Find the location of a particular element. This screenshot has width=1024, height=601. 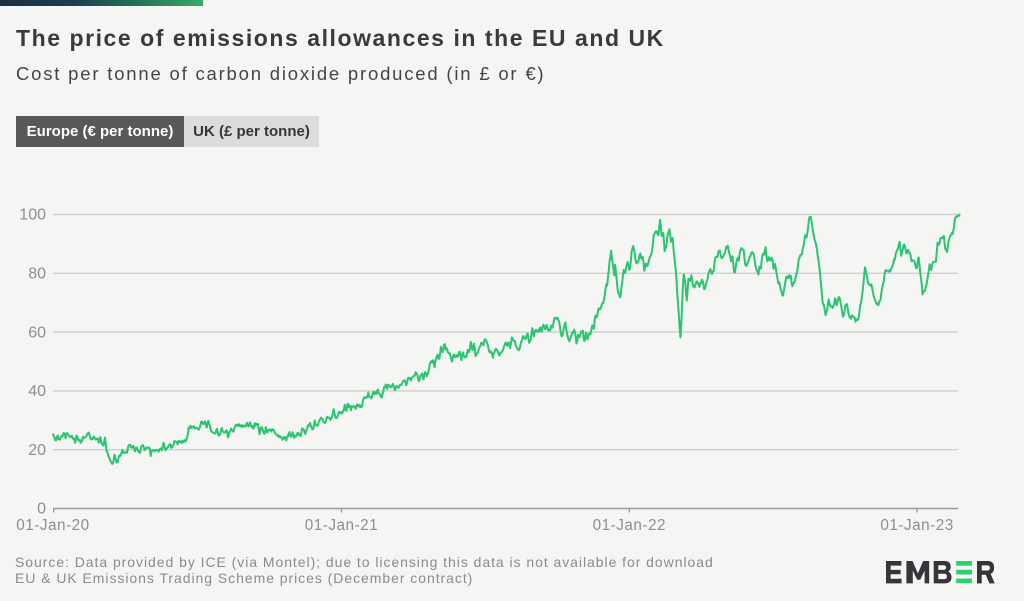

svg-text: 01-Jan-23 is located at coordinates (916, 525).